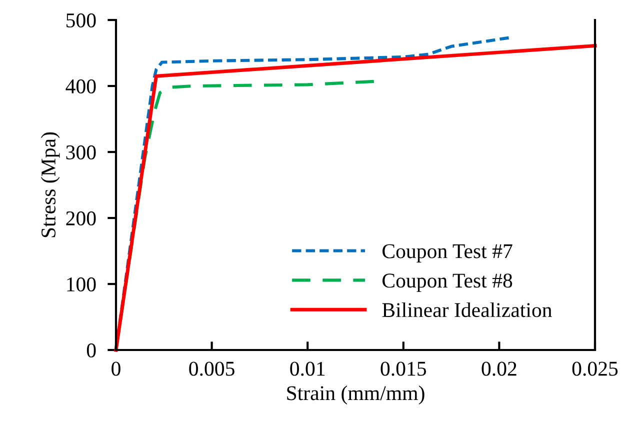 This screenshot has width=627, height=440. What do you see at coordinates (355, 395) in the screenshot?
I see `x-axis-title: Strain (mm/mm)` at bounding box center [355, 395].